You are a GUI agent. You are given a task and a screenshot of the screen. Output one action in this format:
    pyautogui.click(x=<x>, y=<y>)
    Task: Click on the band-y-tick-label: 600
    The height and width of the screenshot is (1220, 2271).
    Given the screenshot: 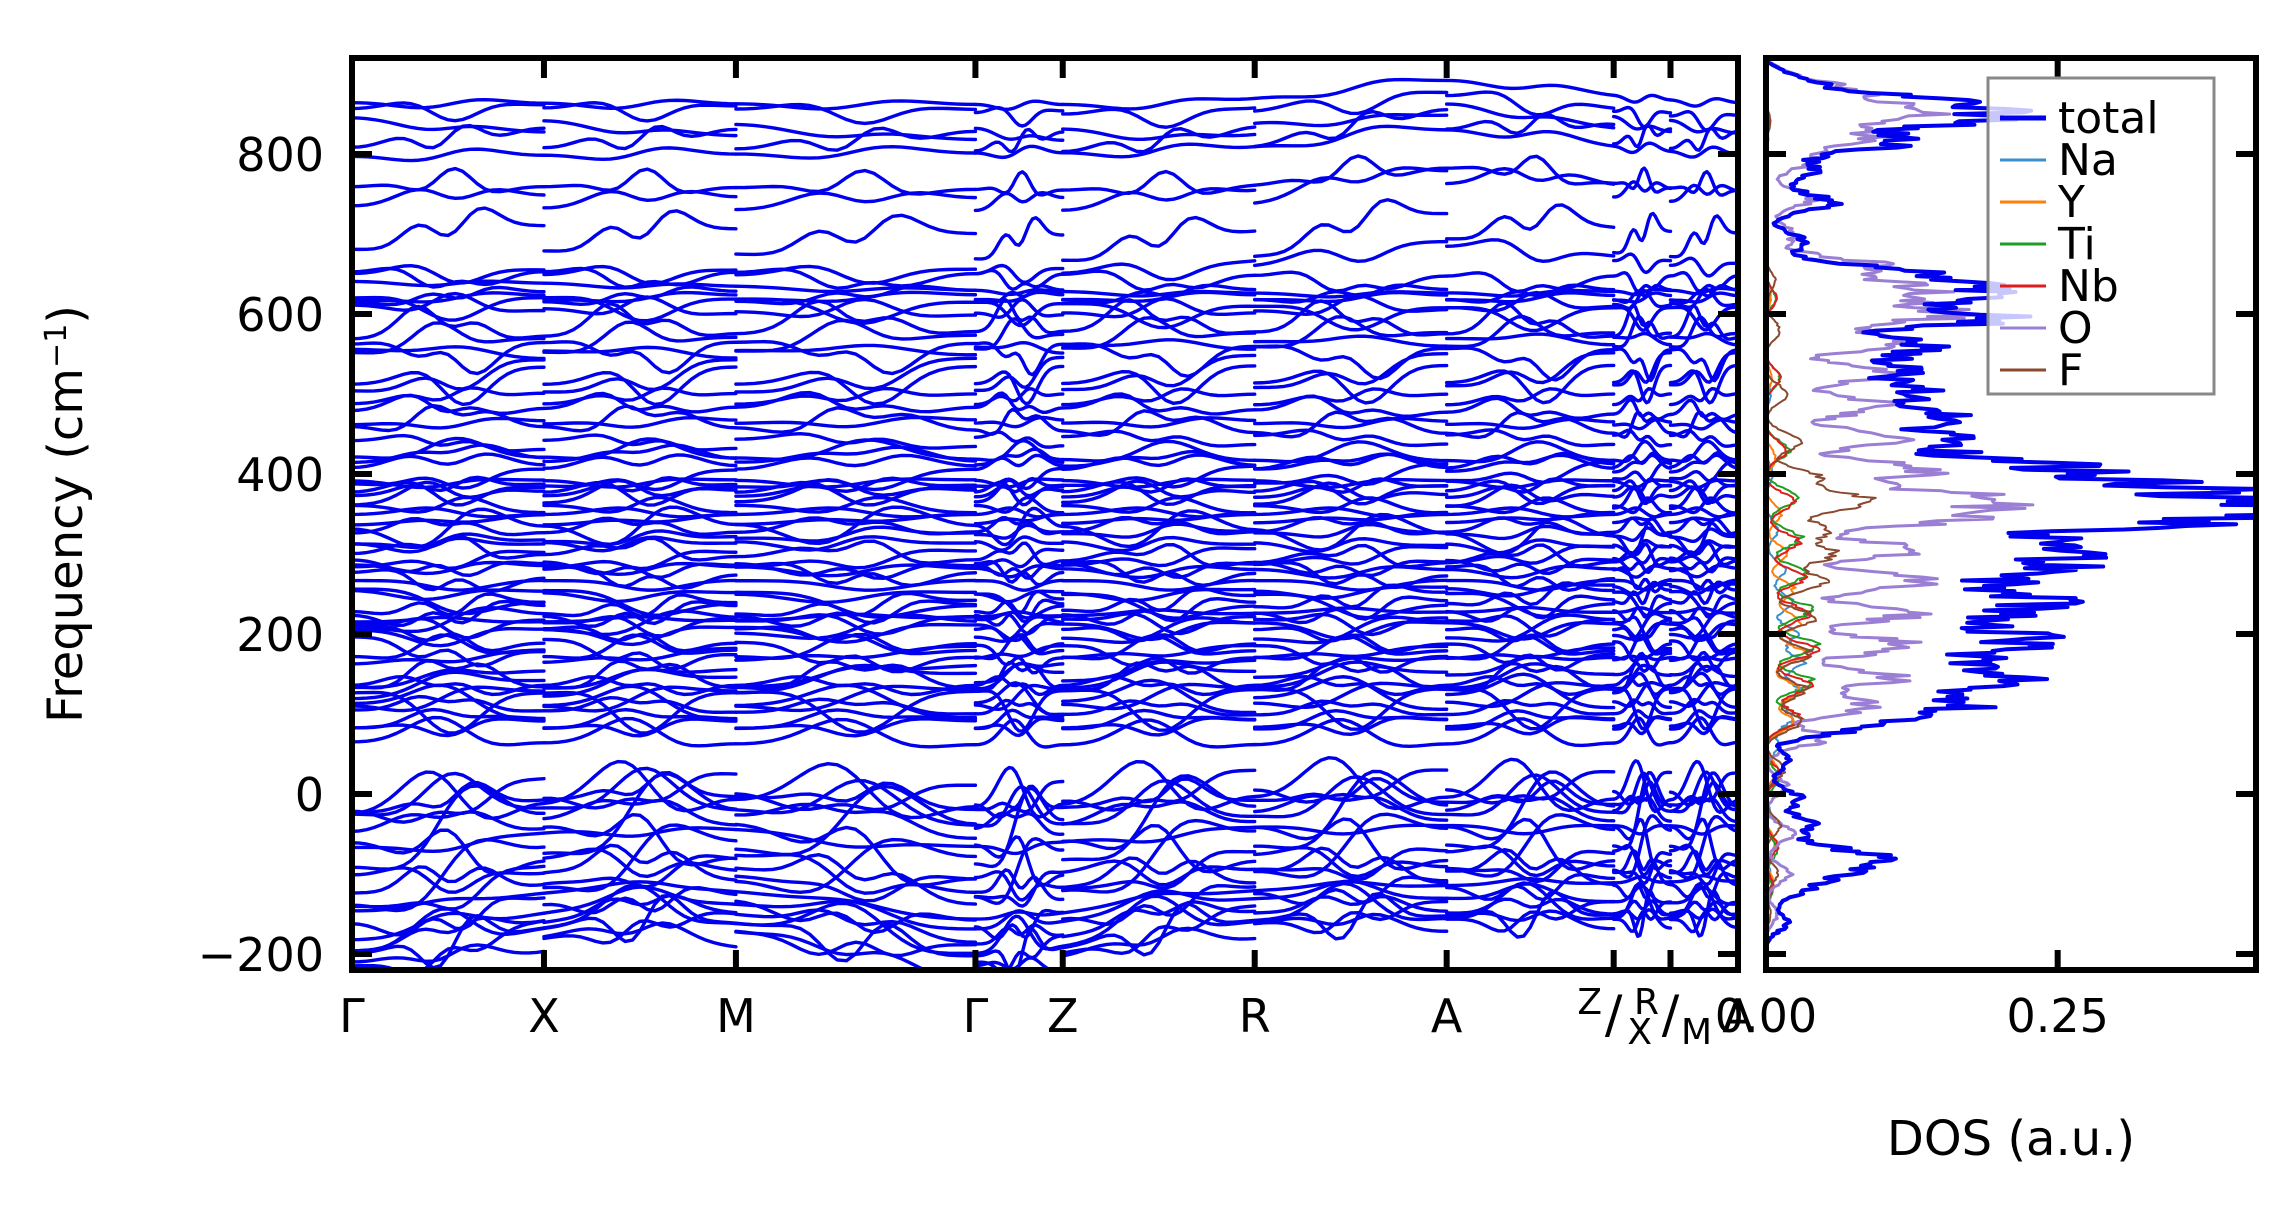 What is the action you would take?
    pyautogui.click(x=280, y=315)
    